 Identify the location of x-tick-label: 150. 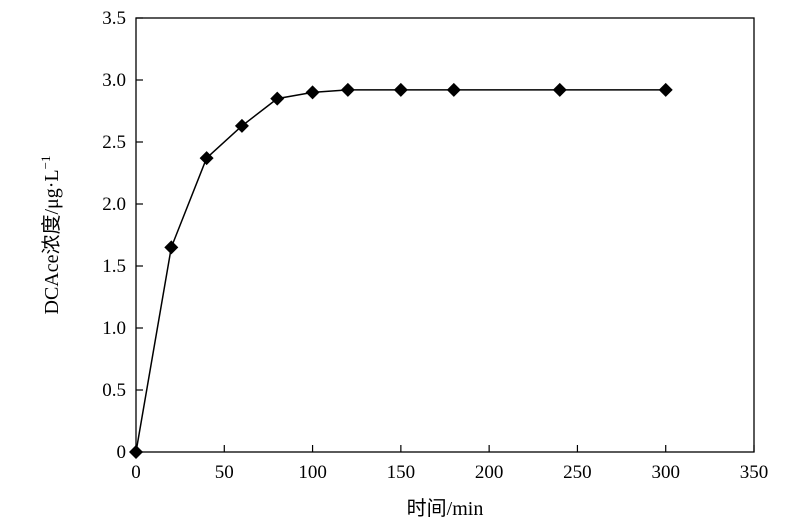
(401, 472).